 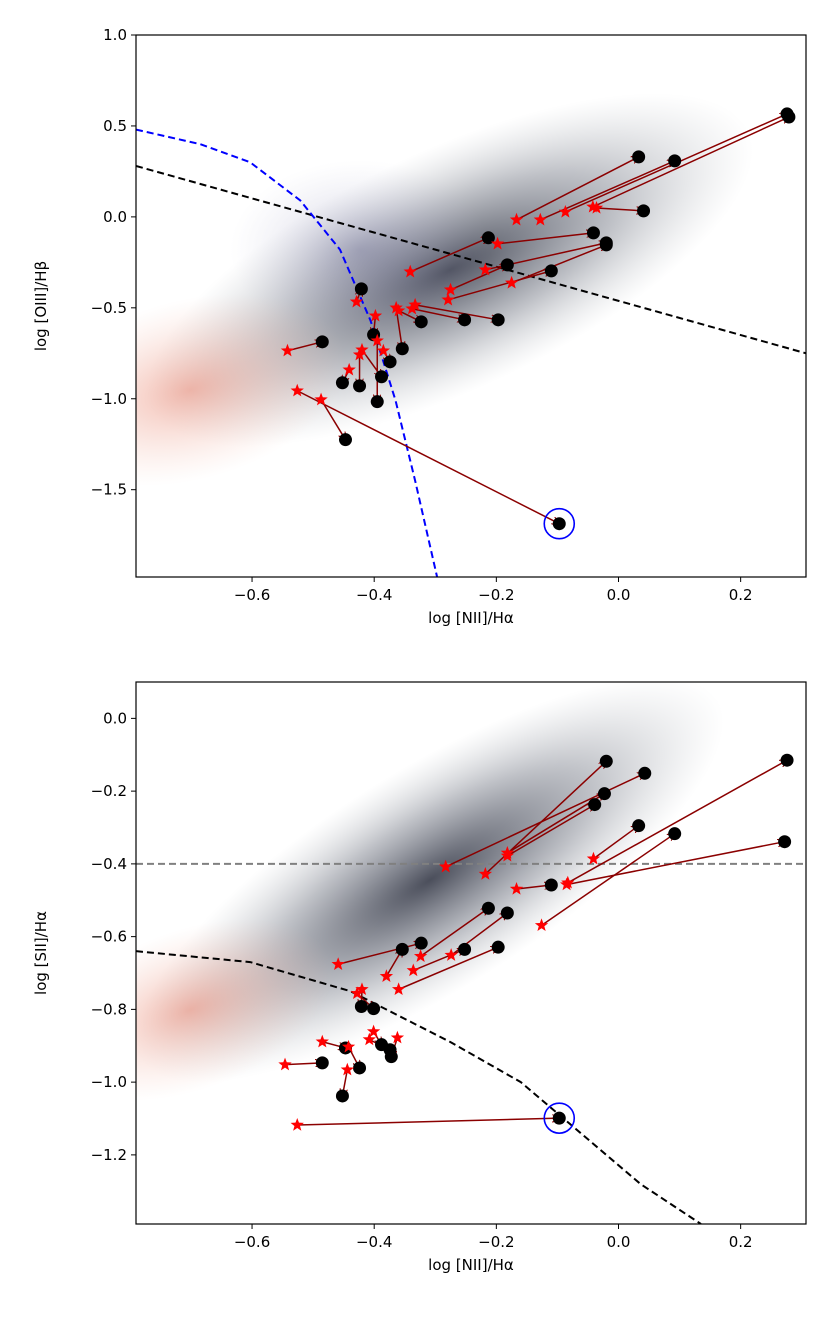 I want to click on y-tick-label: −0.2, so click(x=109, y=791).